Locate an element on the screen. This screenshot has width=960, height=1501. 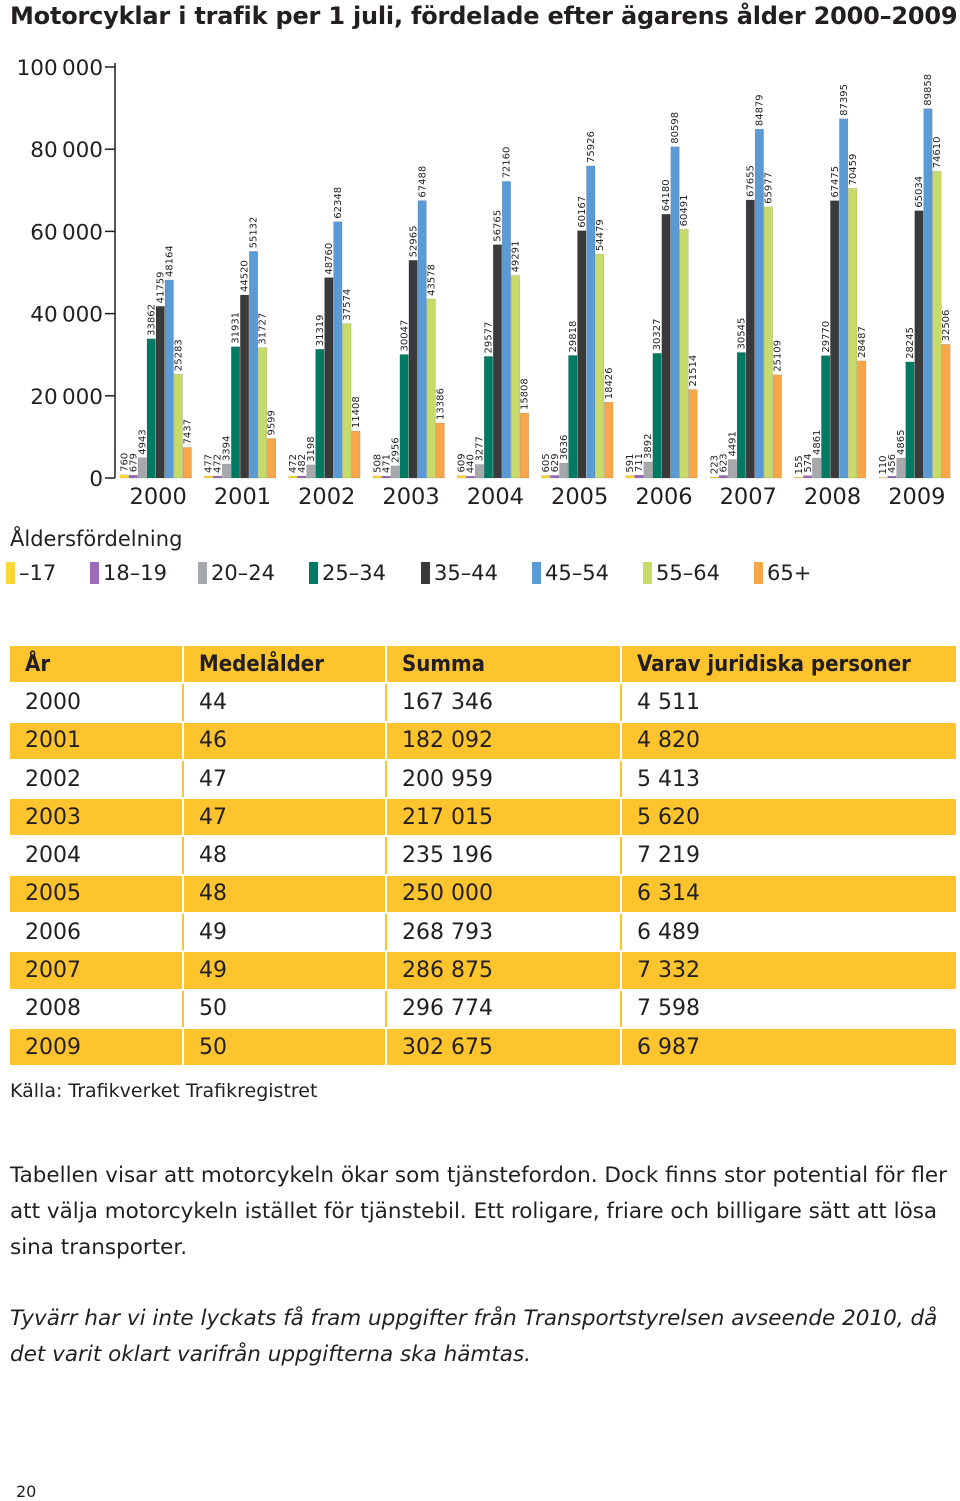
table-row: 2002 47 200 959 5 413 is located at coordinates (483, 779).